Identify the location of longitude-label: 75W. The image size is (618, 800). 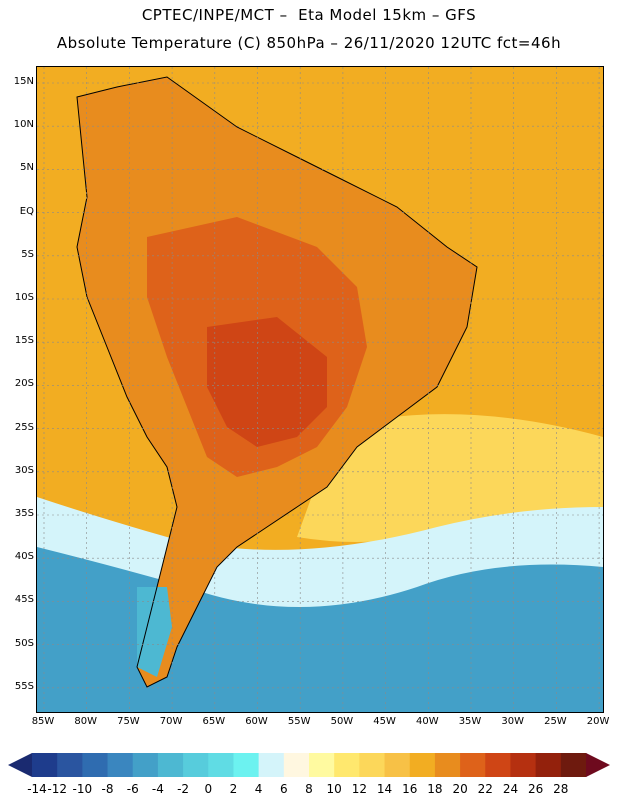
(128, 721).